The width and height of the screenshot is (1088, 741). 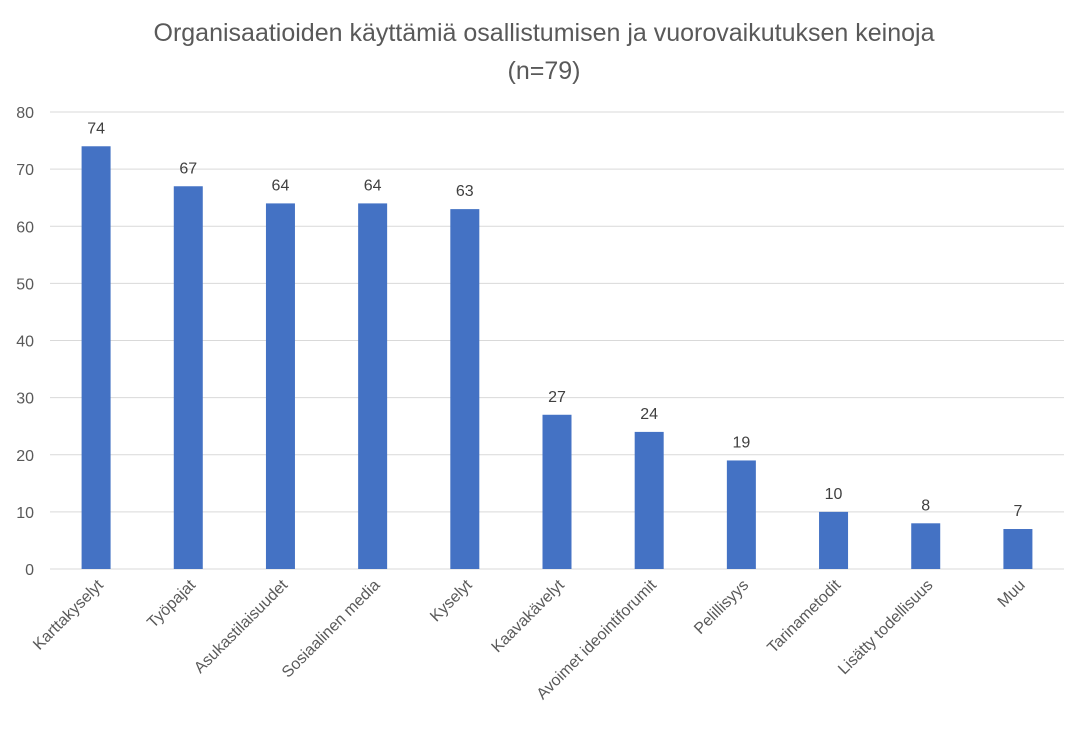 I want to click on x-tick-label: Muu, so click(x=1012, y=594).